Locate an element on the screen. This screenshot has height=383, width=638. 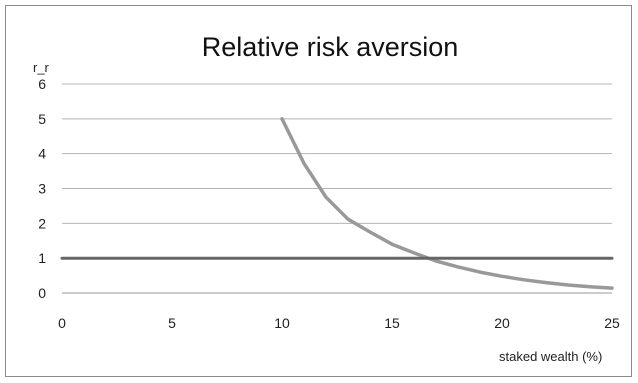
y-tick-label: 6 is located at coordinates (42, 84).